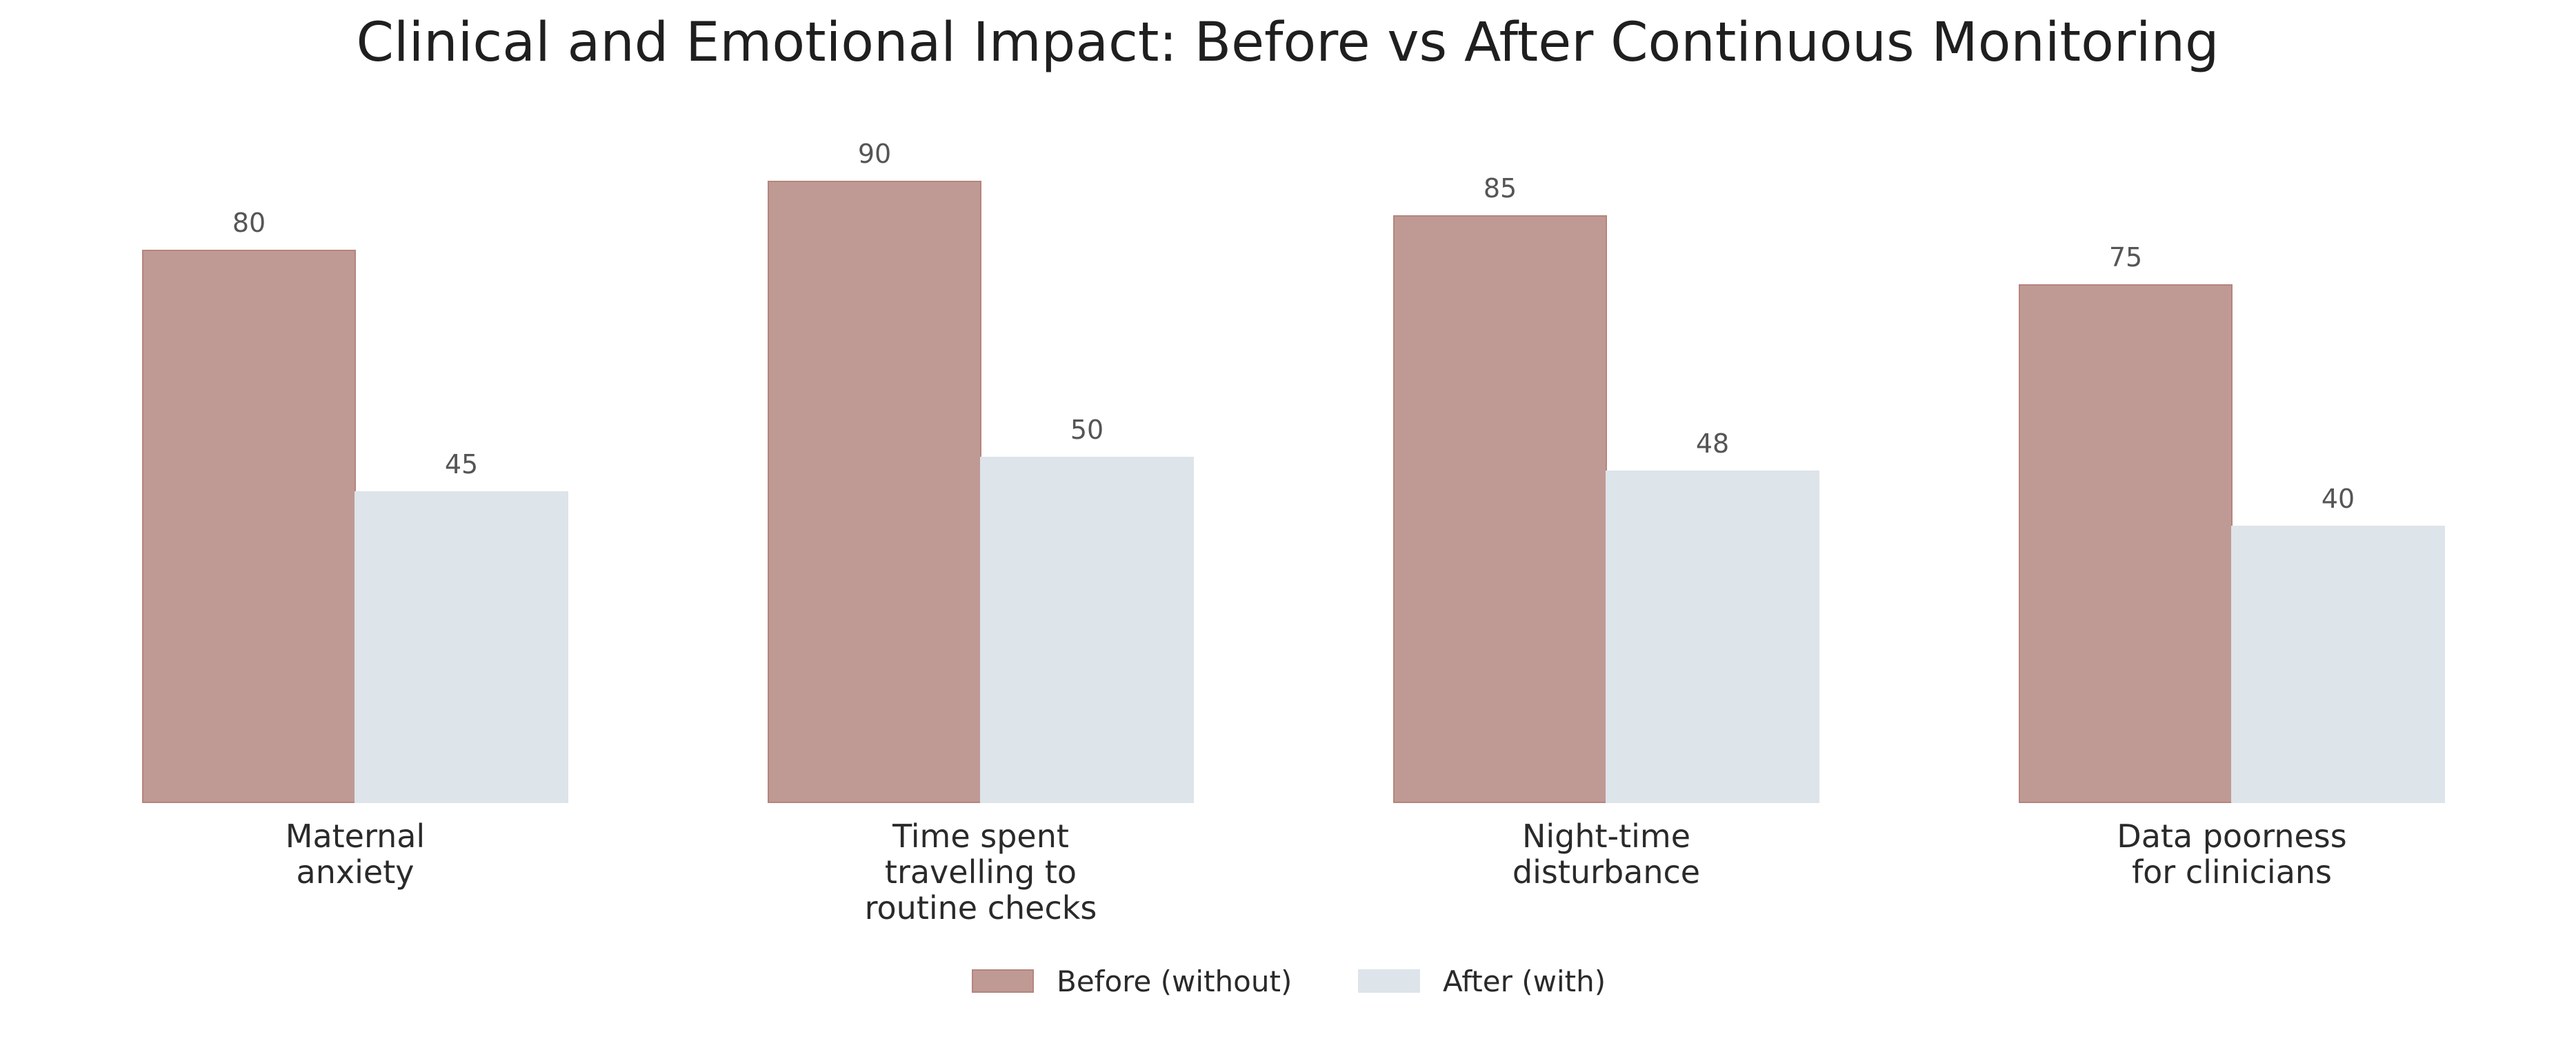 This screenshot has width=2576, height=1039. Describe the element at coordinates (1712, 444) in the screenshot. I see `value-label-after-2: 48` at that location.